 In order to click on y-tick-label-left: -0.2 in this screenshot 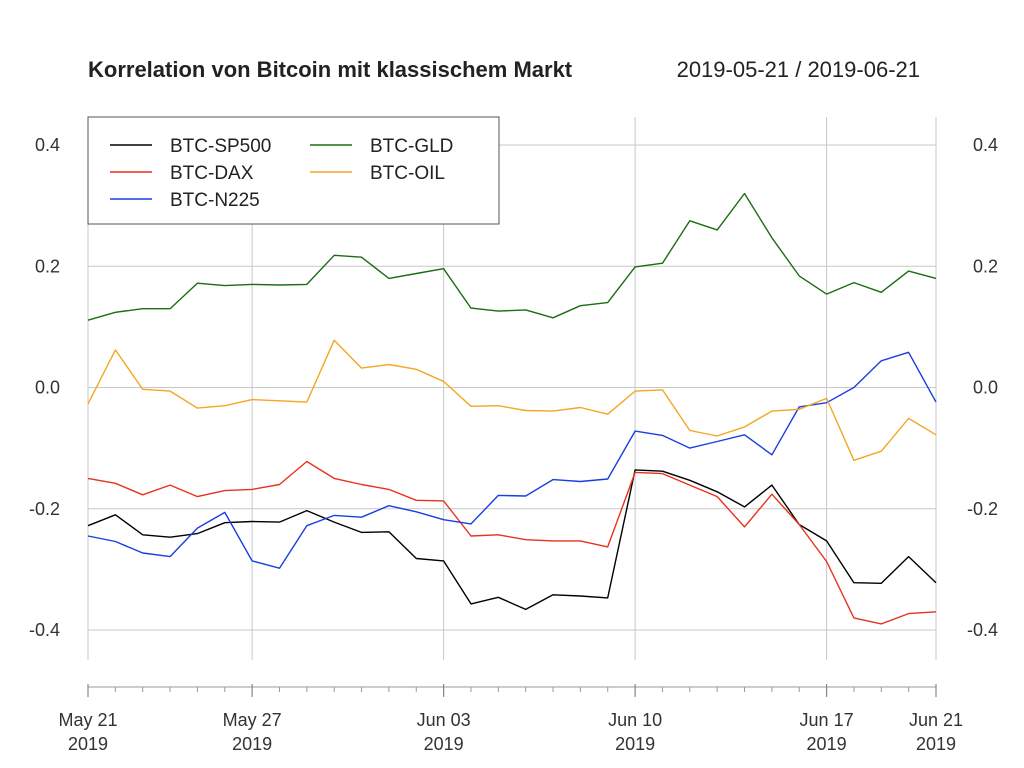, I will do `click(44, 509)`.